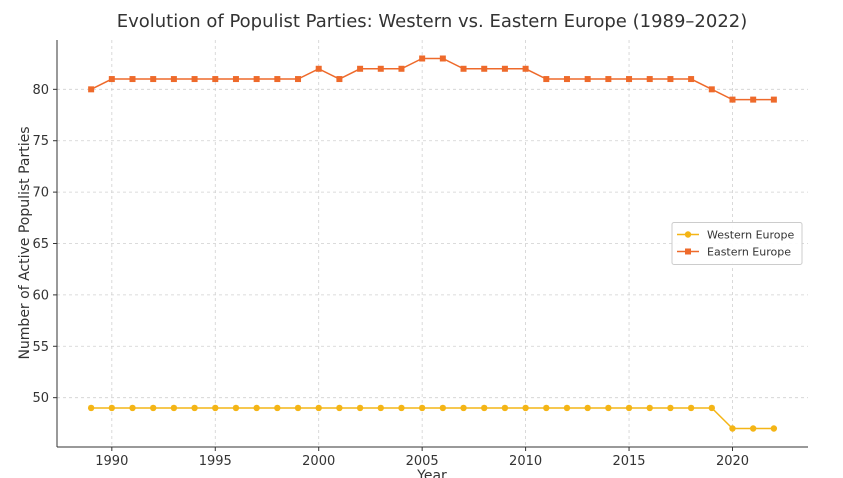 This screenshot has width=843, height=478. I want to click on y-tick-label: 70, so click(40, 193).